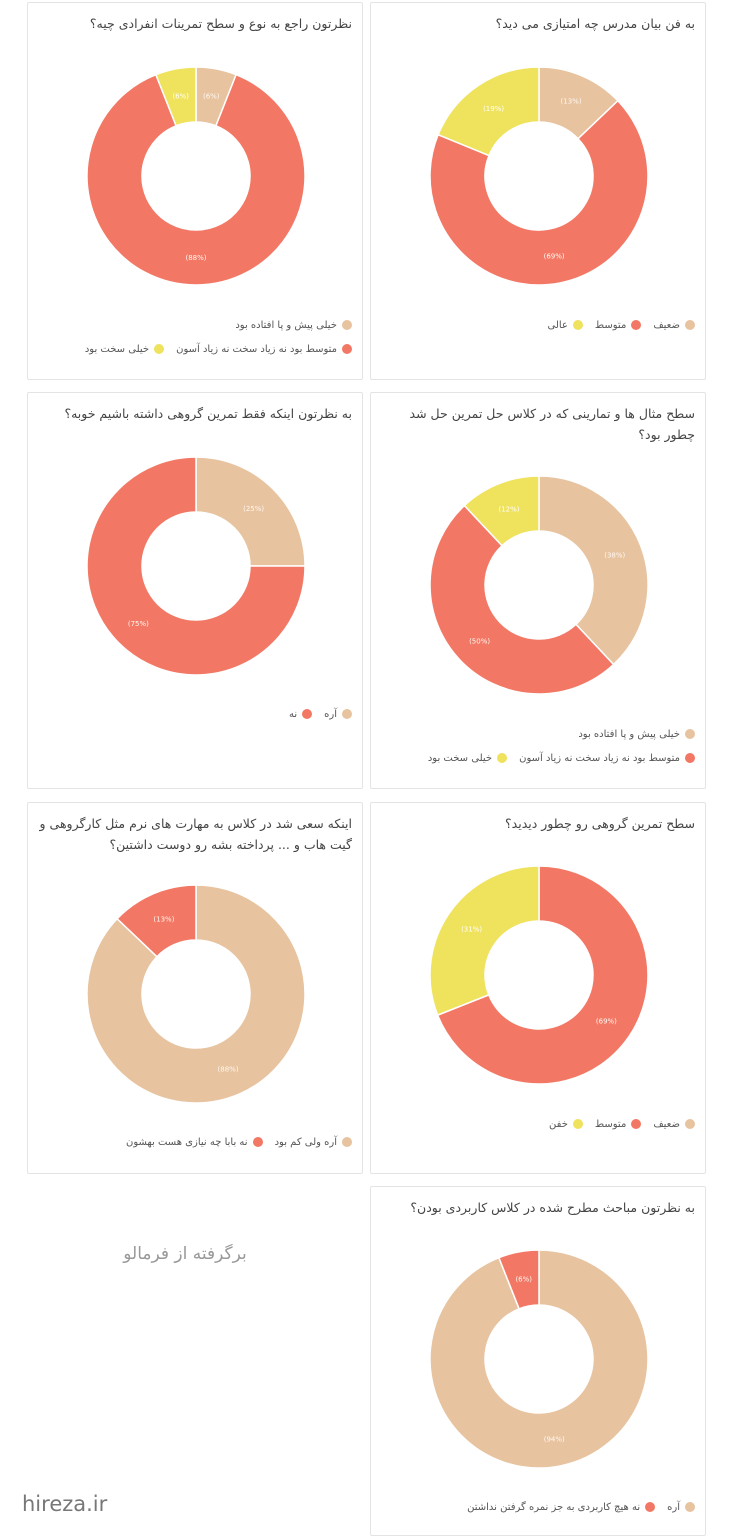 Image resolution: width=733 pixels, height=1536 pixels. Describe the element at coordinates (561, 1508) in the screenshot. I see `legend-item: نه هیچ کاربردی به جز نمره گرفتن نداشتن` at that location.